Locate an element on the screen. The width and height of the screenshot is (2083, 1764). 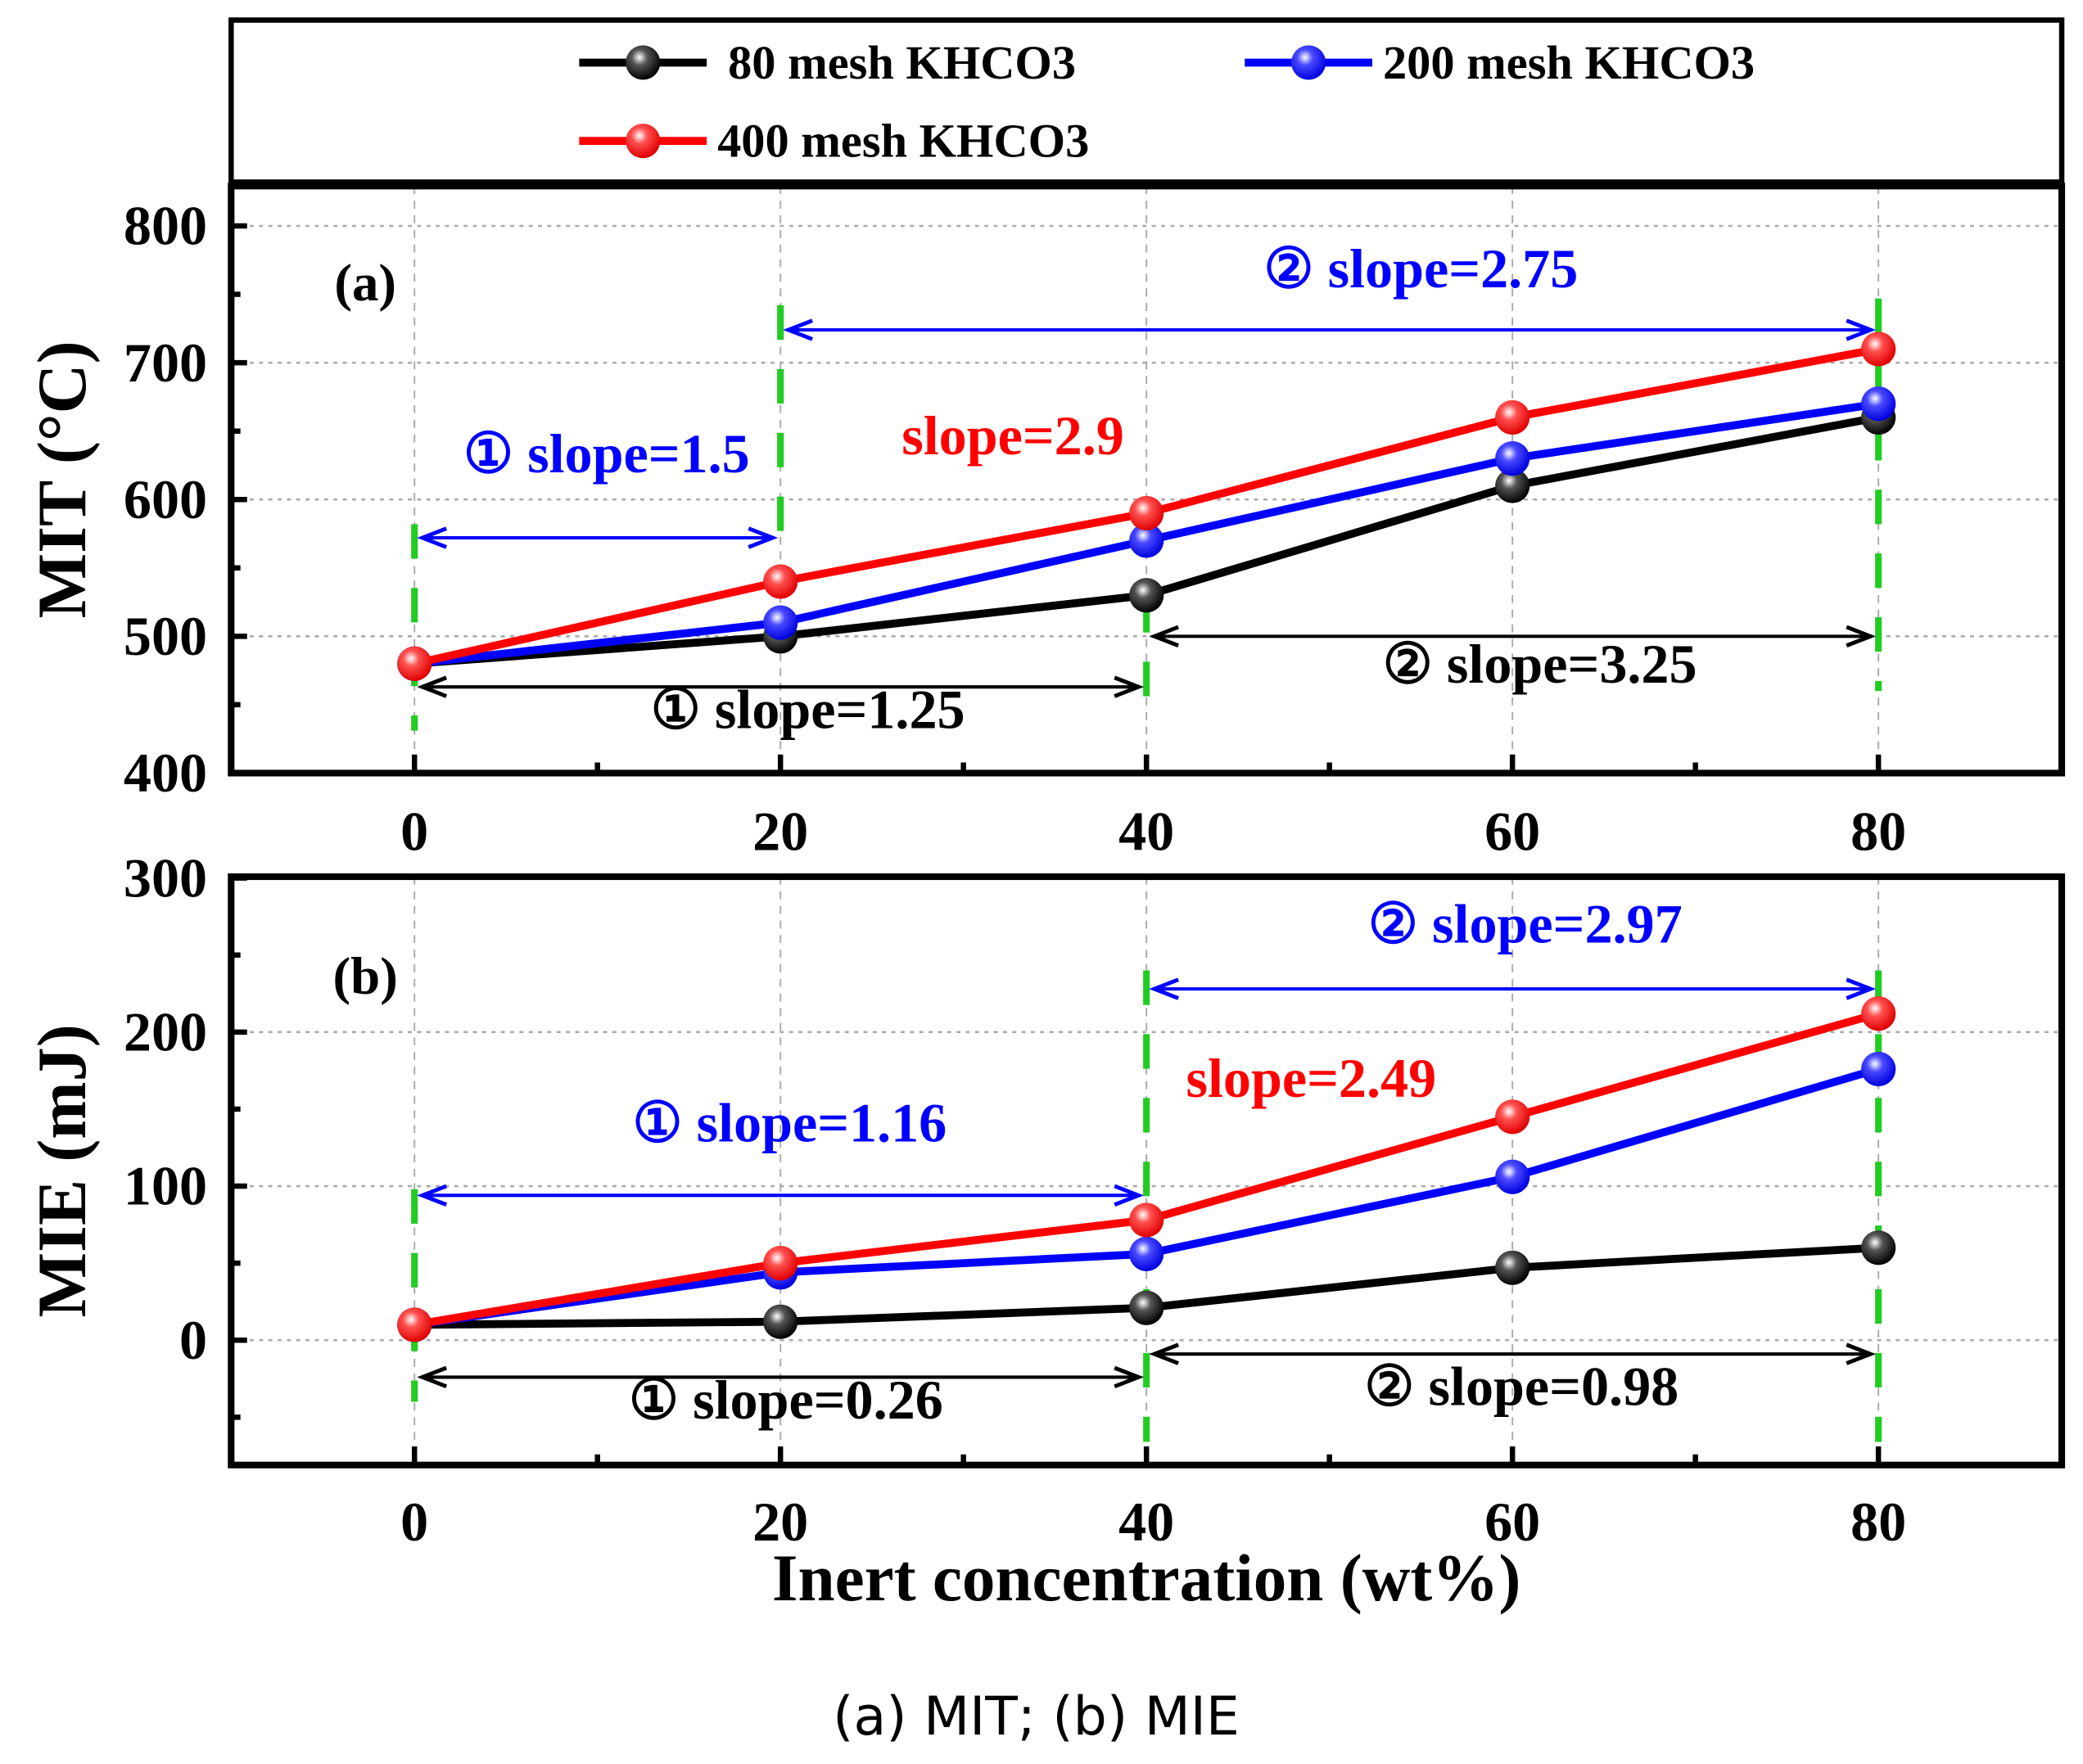
slope-annotation: ② slope=2.97 is located at coordinates (1513, 946).